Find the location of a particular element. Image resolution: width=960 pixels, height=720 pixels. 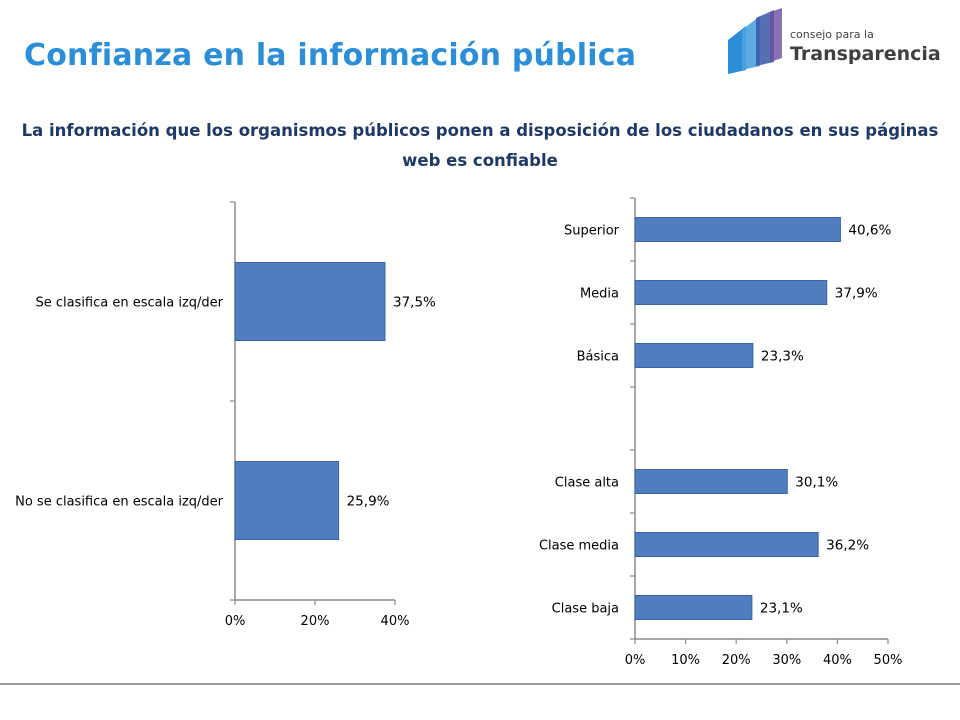

data-label: 30,1% is located at coordinates (816, 483).